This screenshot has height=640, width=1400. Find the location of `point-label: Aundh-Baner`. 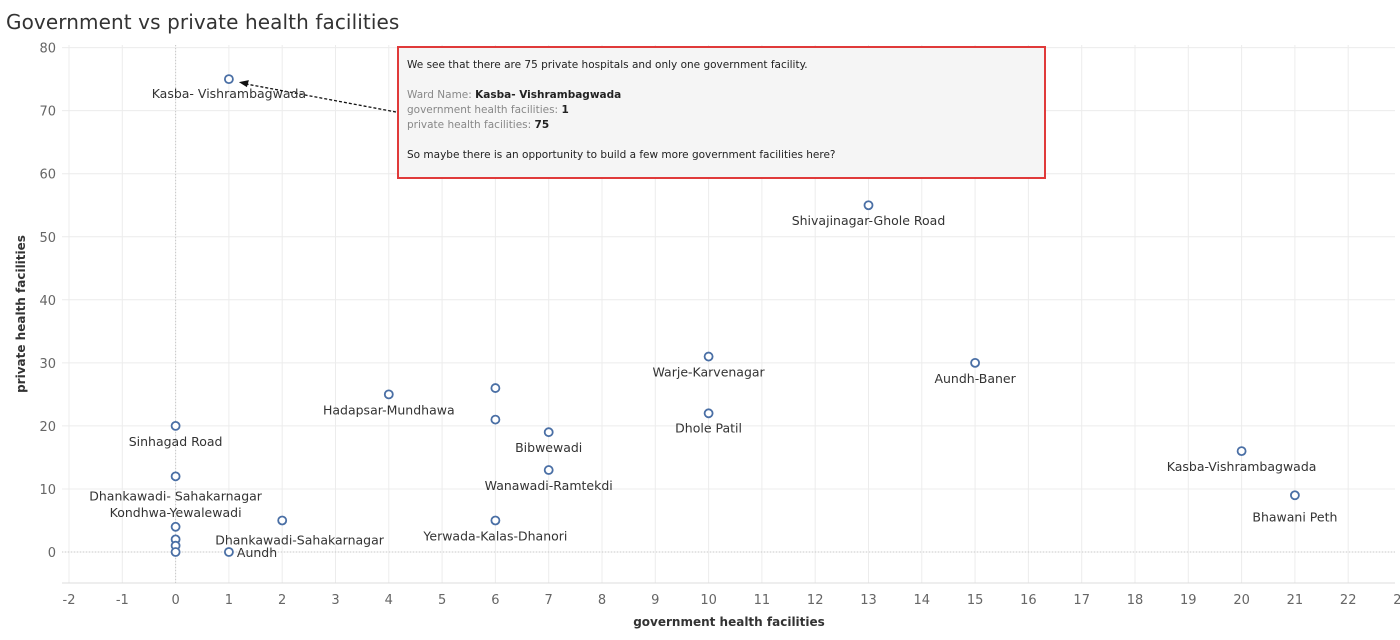

point-label: Aundh-Baner is located at coordinates (975, 378).